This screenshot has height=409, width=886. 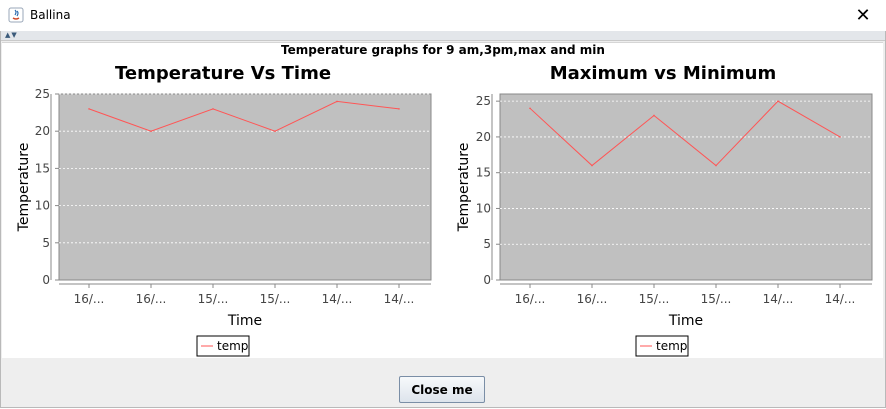 What do you see at coordinates (223, 73) in the screenshot?
I see `chart-title: Temperature Vs Time` at bounding box center [223, 73].